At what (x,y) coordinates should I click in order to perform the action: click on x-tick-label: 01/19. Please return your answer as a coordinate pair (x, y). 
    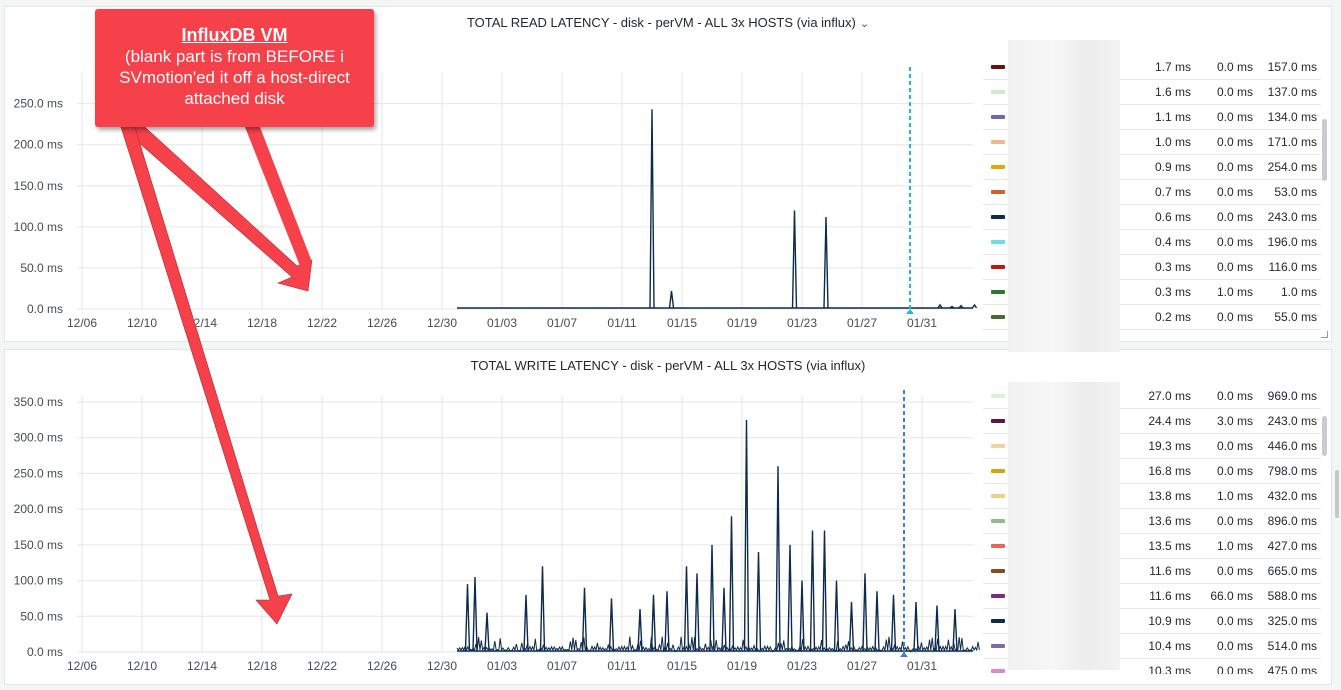
    Looking at the image, I should click on (742, 323).